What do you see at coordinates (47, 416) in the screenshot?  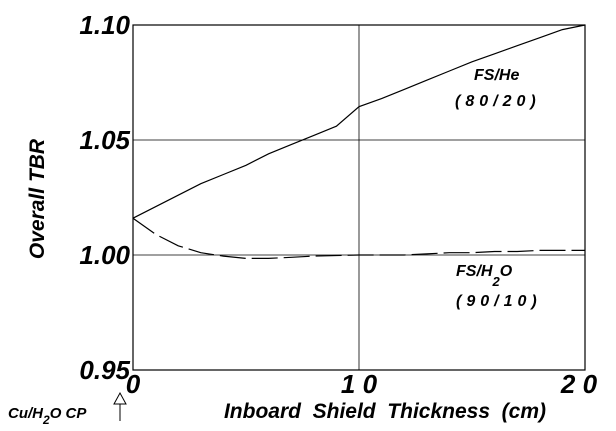 I see `cu-h2o-cp-marker: Cu/H2O CP` at bounding box center [47, 416].